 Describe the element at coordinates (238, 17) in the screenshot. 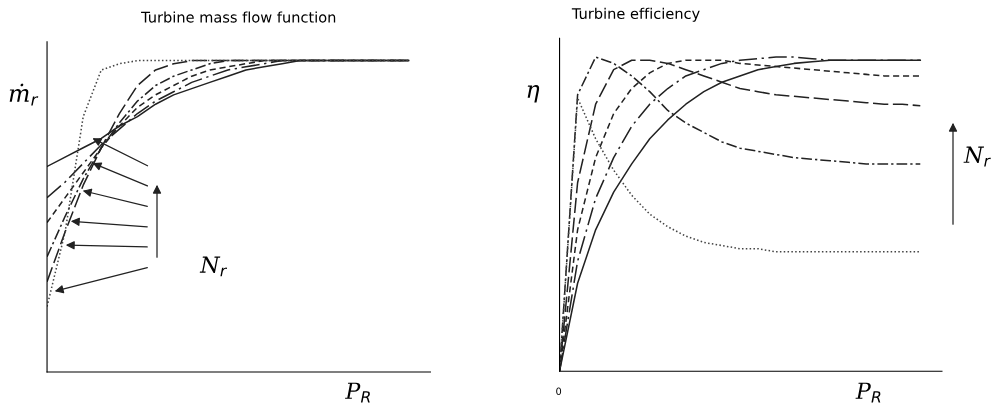

I see `chart-title: Turbine mass flow function` at that location.